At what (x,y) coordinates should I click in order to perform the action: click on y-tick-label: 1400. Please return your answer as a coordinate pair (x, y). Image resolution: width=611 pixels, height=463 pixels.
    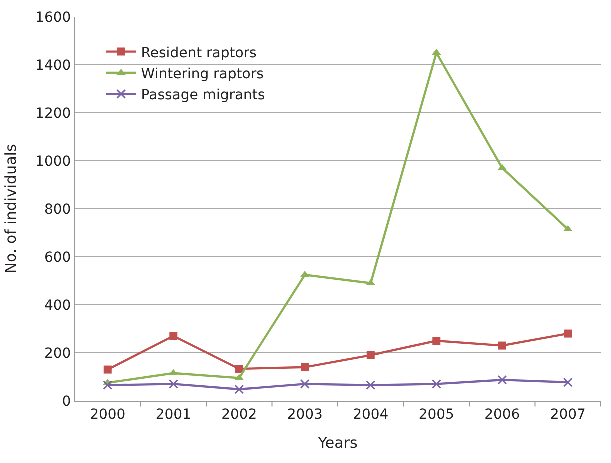
    Looking at the image, I should click on (54, 66).